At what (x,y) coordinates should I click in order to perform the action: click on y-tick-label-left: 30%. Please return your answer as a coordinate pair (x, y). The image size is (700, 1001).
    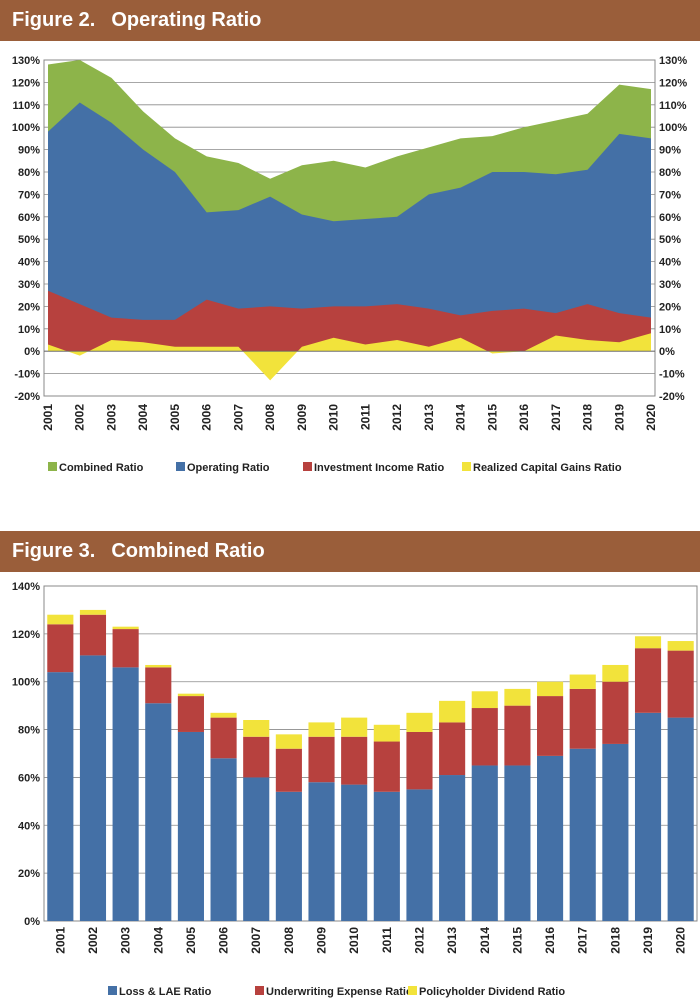
    Looking at the image, I should click on (29, 285).